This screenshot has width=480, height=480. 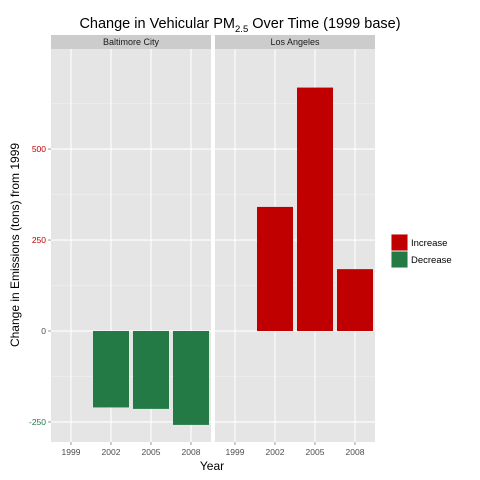 I want to click on strip-label: Los Angeles, so click(x=295, y=42).